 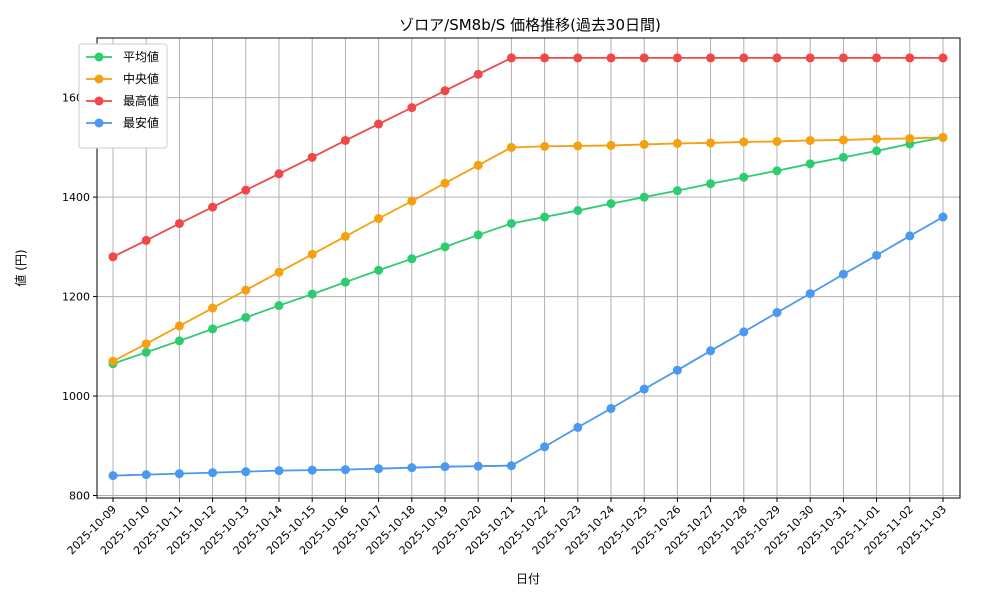 I want to click on legend-label: 平均値, so click(x=141, y=56).